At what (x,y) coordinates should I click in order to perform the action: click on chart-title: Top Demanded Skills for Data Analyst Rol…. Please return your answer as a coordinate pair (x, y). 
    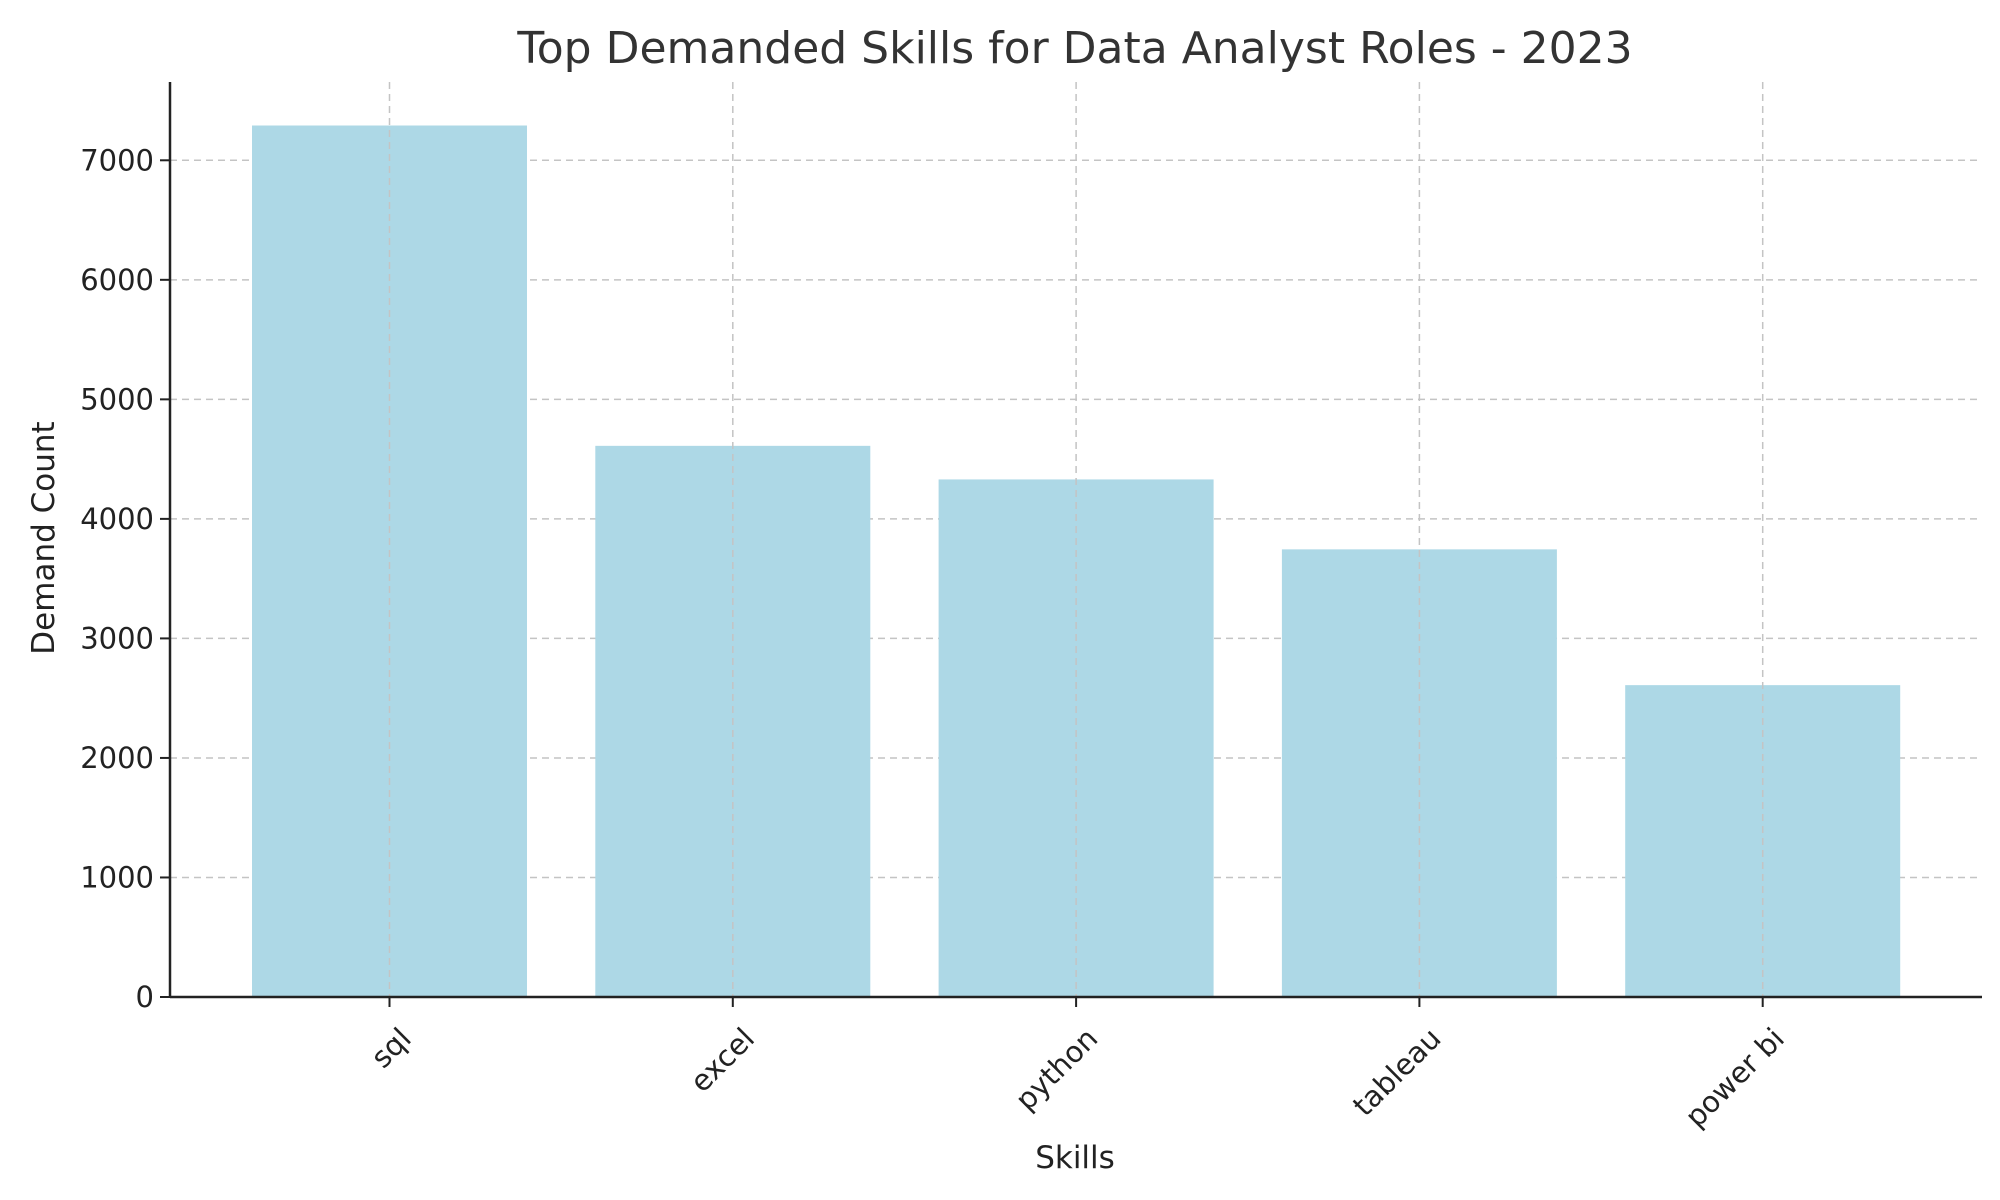
    Looking at the image, I should click on (1074, 48).